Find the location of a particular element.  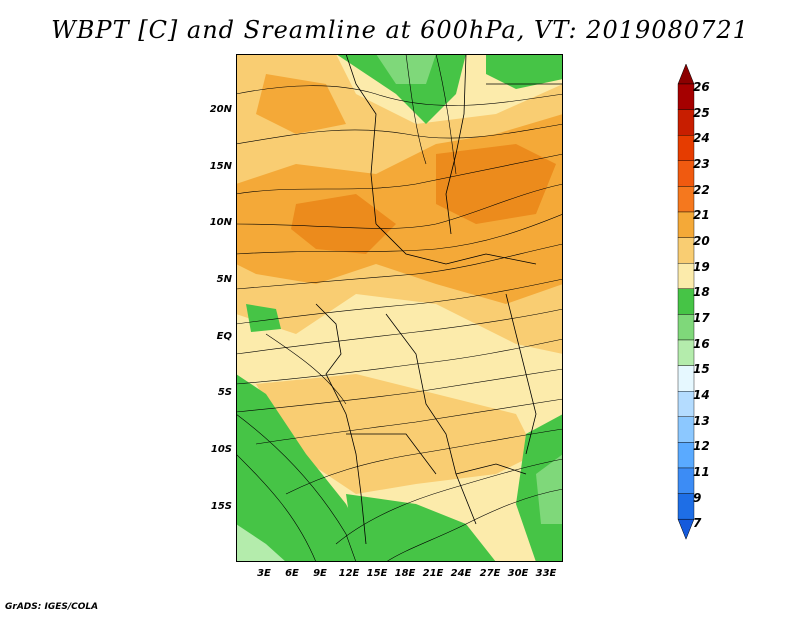

colorbar-label-11: 11 is located at coordinates (701, 472).